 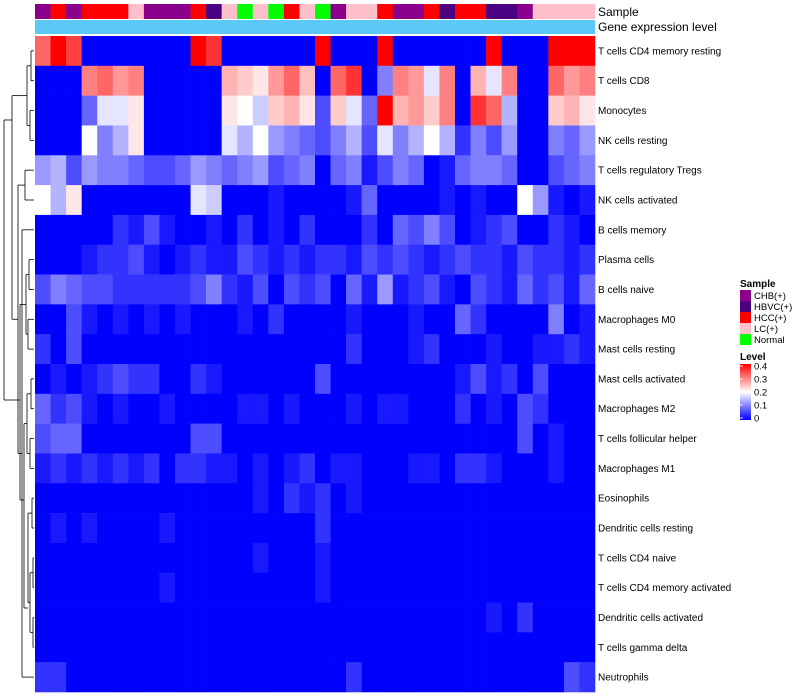 What do you see at coordinates (650, 171) in the screenshot?
I see `row-label: T cells regulatory Tregs` at bounding box center [650, 171].